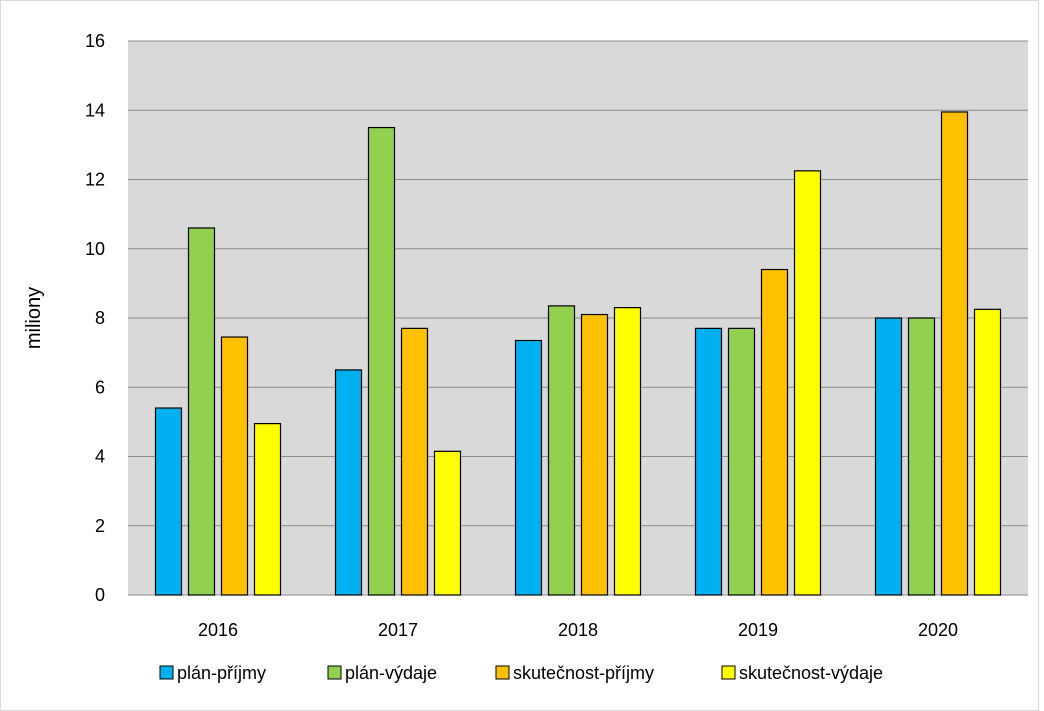 The height and width of the screenshot is (711, 1044). I want to click on legend-label: skutečnost-výdaje, so click(811, 673).